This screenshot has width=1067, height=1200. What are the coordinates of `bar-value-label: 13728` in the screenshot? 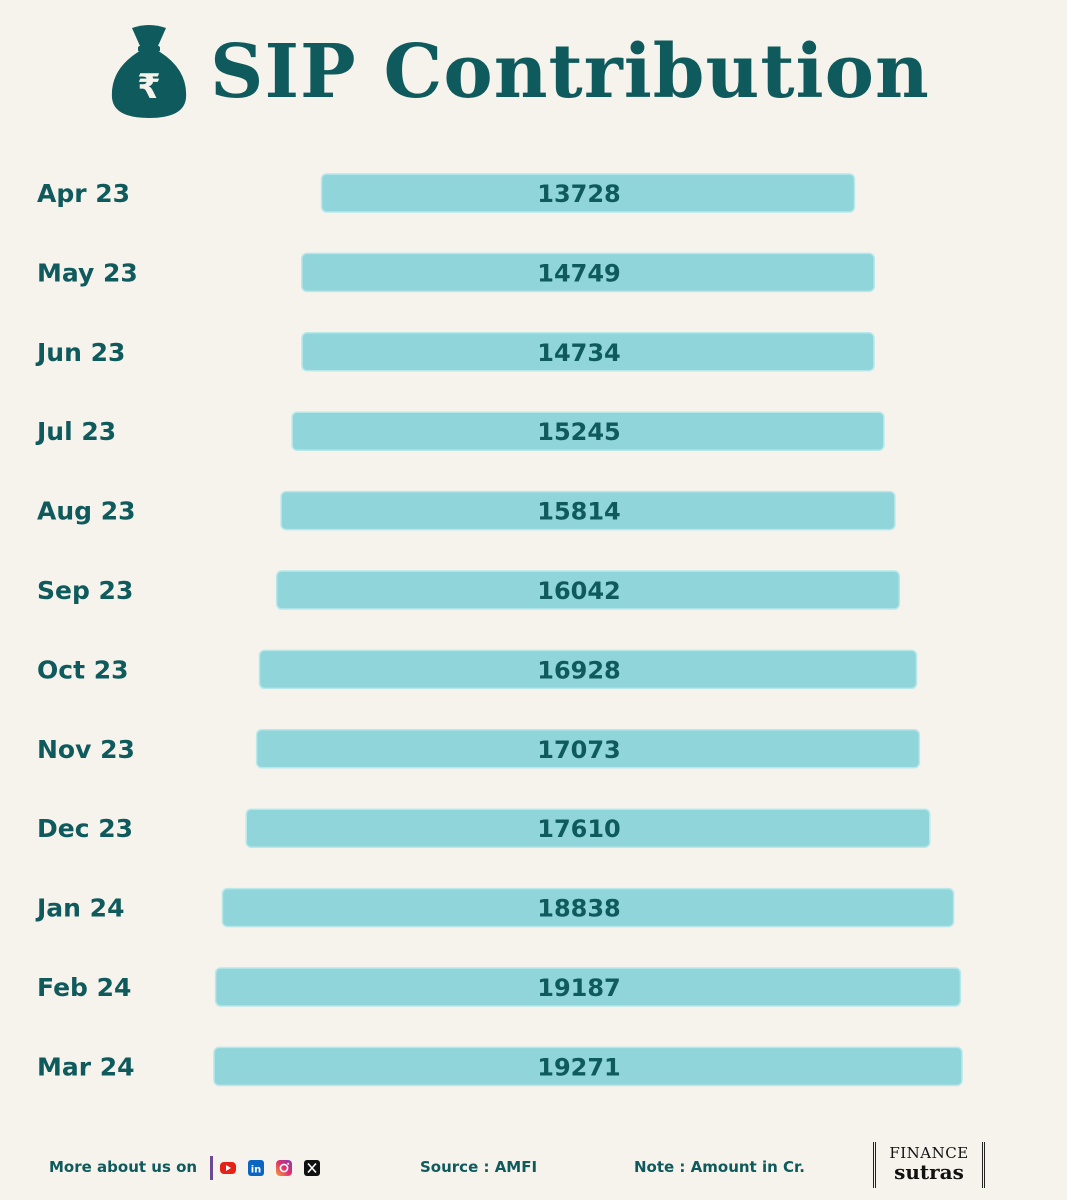 It's located at (579, 194).